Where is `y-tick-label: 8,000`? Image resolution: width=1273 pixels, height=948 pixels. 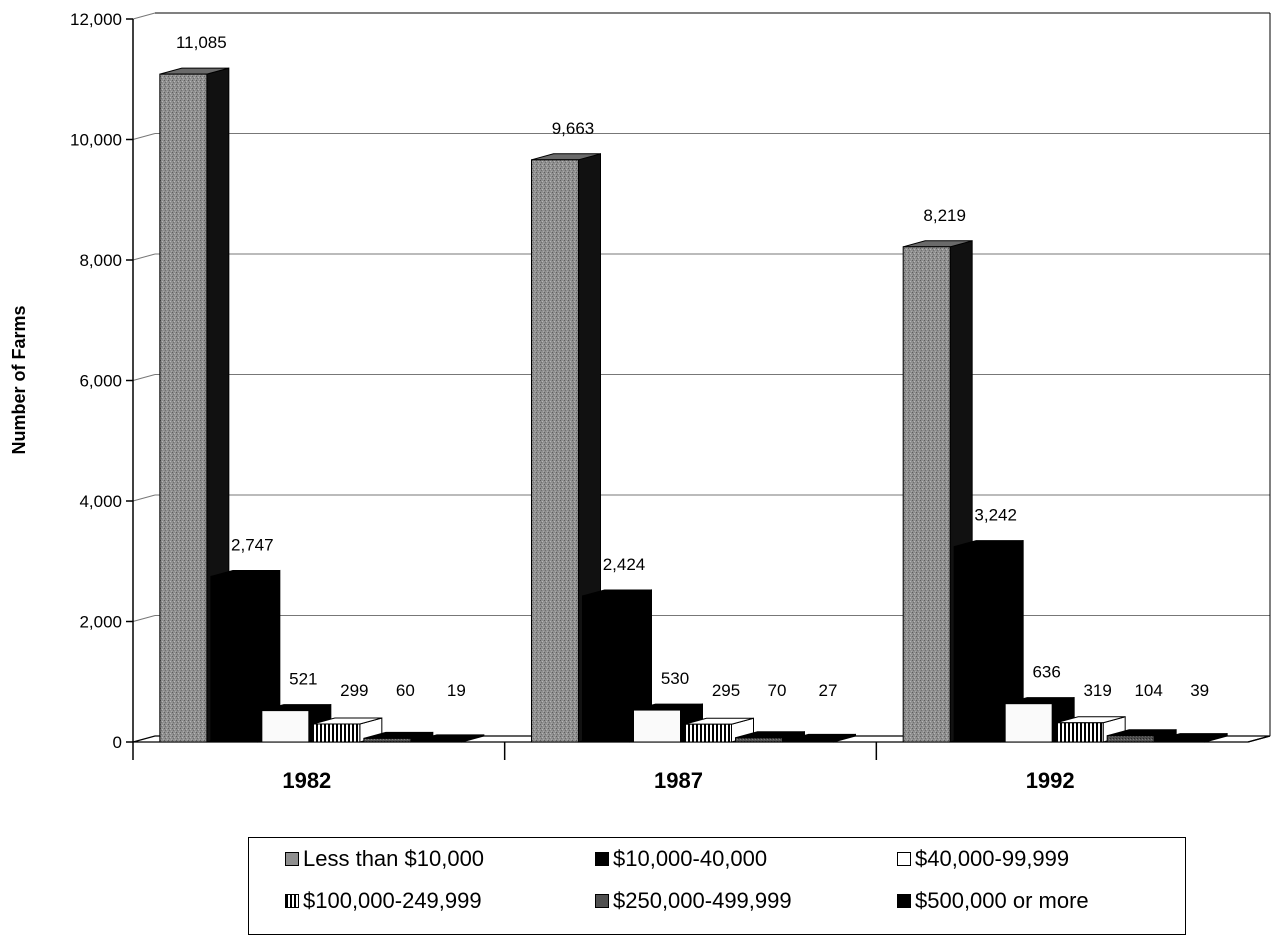
y-tick-label: 8,000 is located at coordinates (100, 260).